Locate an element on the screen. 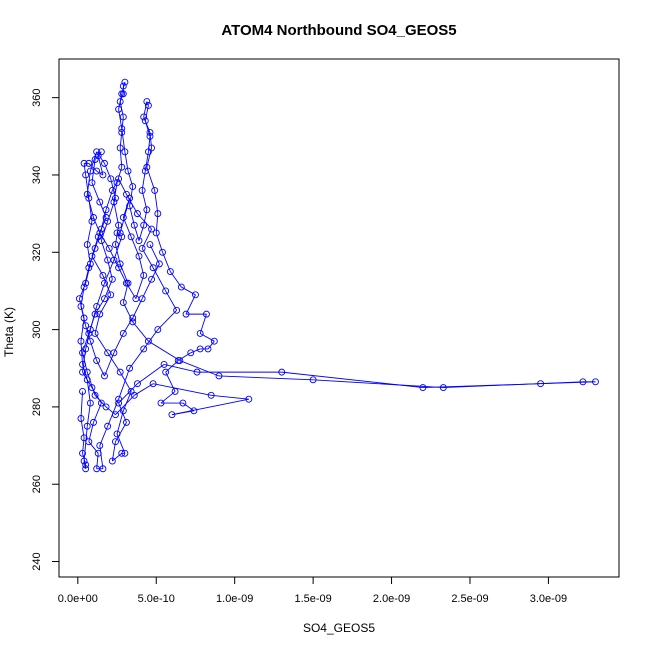  y-tick-label: 340 is located at coordinates (37, 175).